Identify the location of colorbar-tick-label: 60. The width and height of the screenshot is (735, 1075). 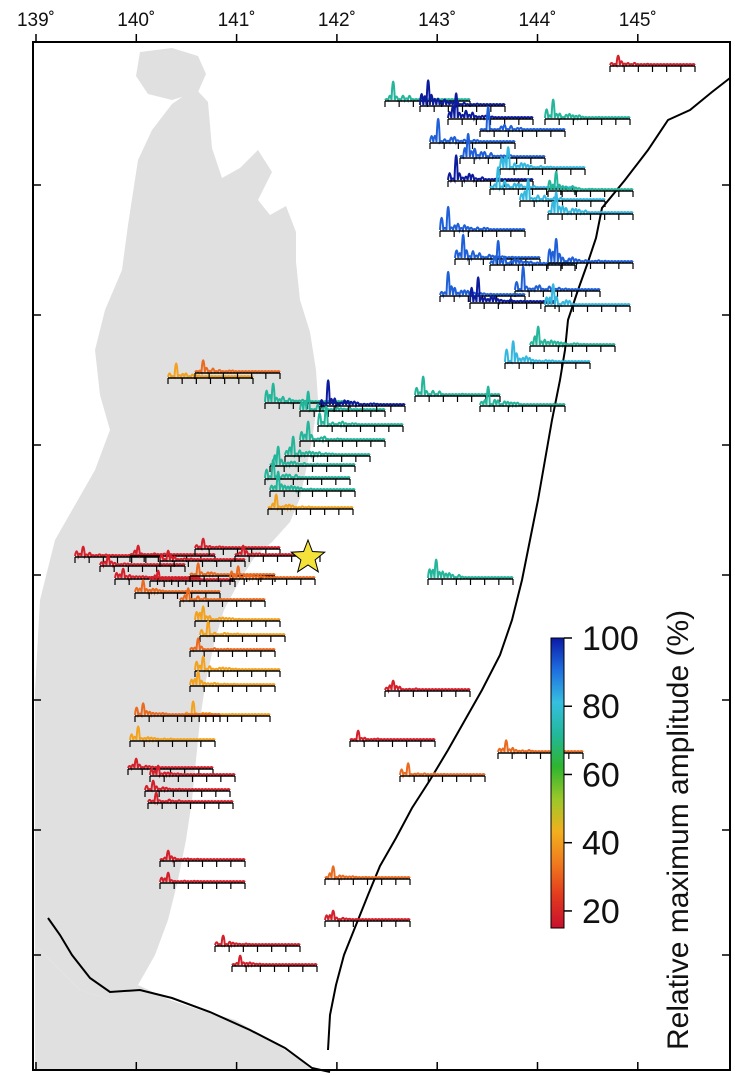
(601, 775).